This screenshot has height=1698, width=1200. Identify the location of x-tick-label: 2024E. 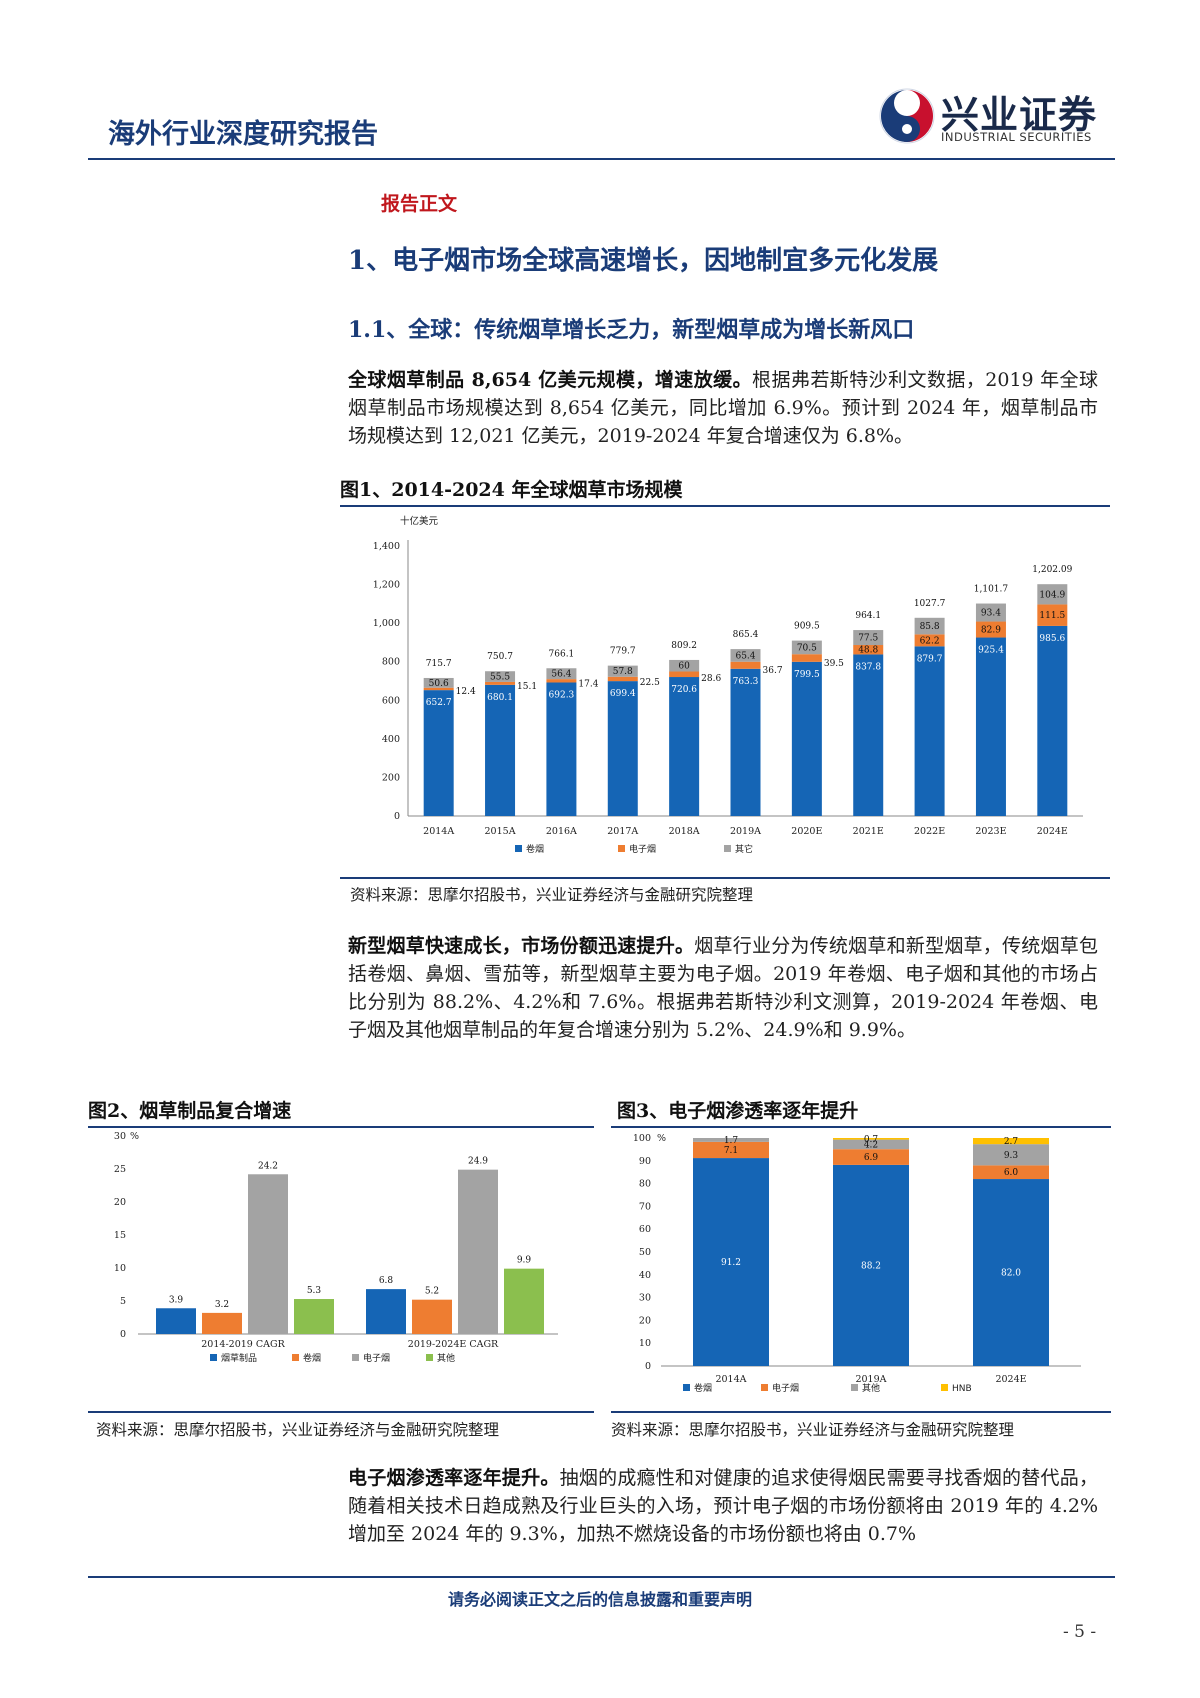
(1052, 831).